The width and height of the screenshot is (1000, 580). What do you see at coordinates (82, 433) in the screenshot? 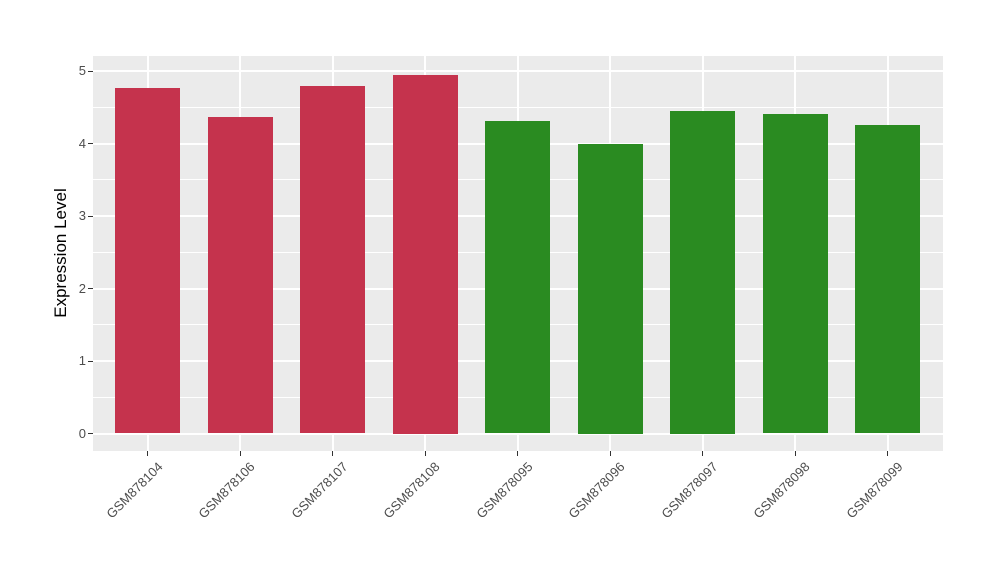
I see `y-axis-tick-label: 0` at bounding box center [82, 433].